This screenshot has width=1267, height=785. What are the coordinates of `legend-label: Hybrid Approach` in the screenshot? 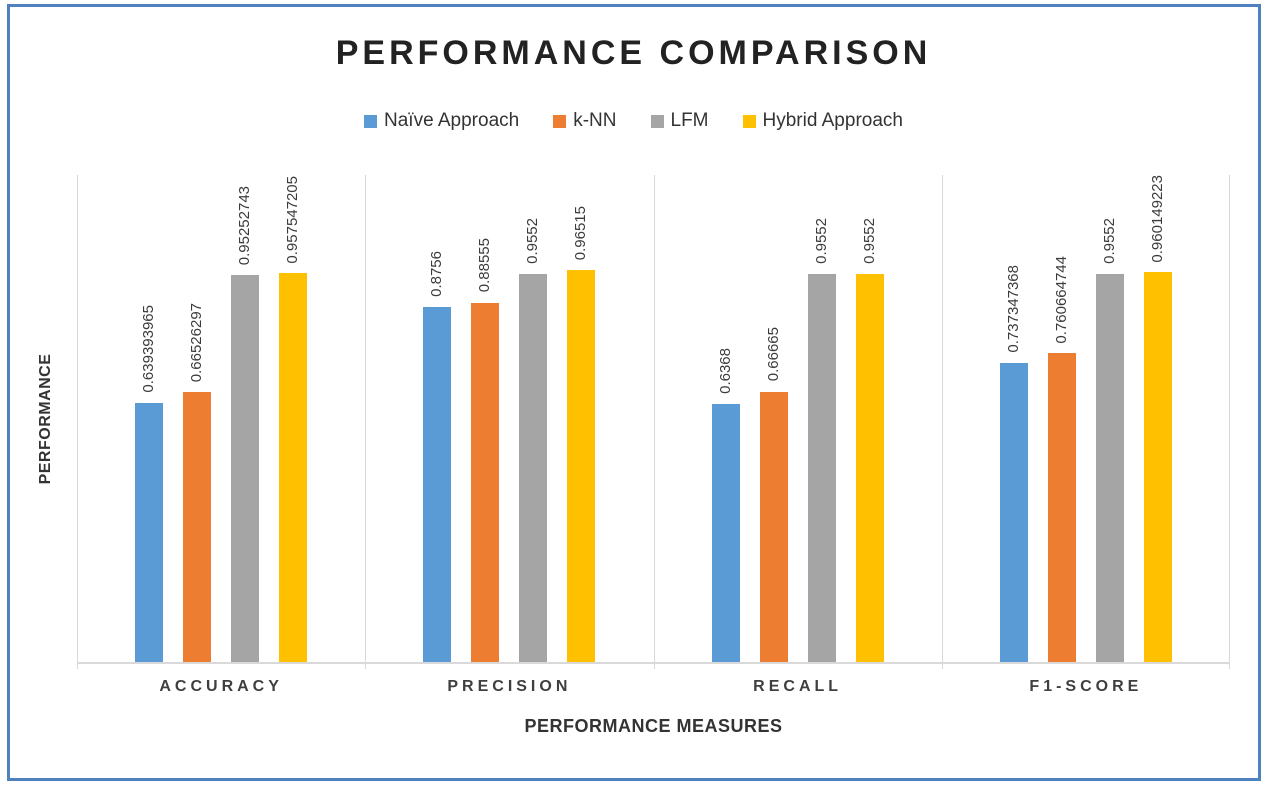 It's located at (832, 120).